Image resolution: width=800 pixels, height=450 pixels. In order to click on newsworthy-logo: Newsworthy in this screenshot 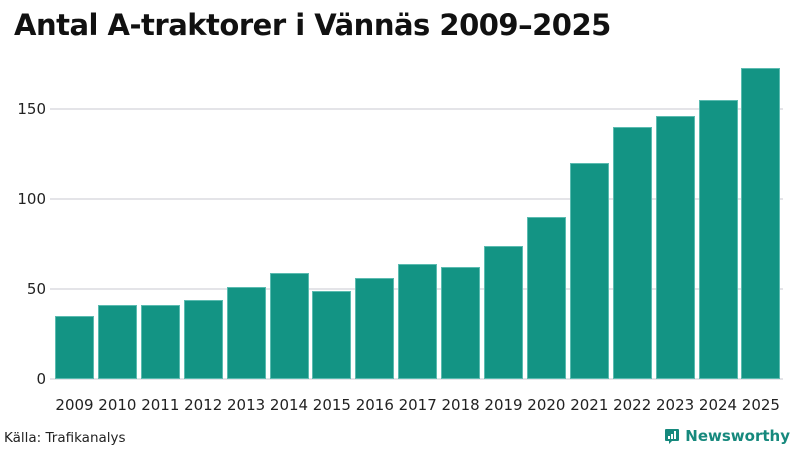, I will do `click(727, 436)`.